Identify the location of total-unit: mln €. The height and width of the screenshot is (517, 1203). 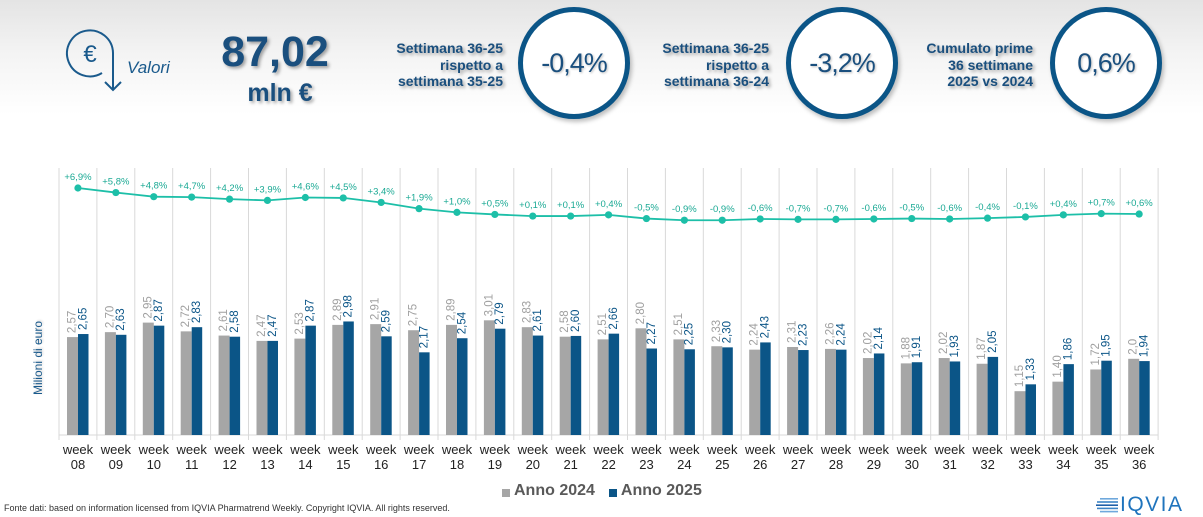
(280, 93).